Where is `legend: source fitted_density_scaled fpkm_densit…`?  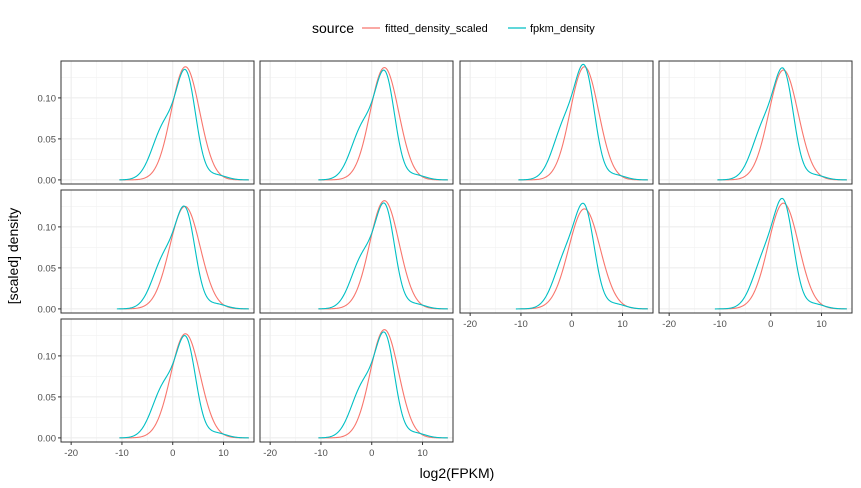 legend: source fitted_density_scaled fpkm_densit… is located at coordinates (453, 28).